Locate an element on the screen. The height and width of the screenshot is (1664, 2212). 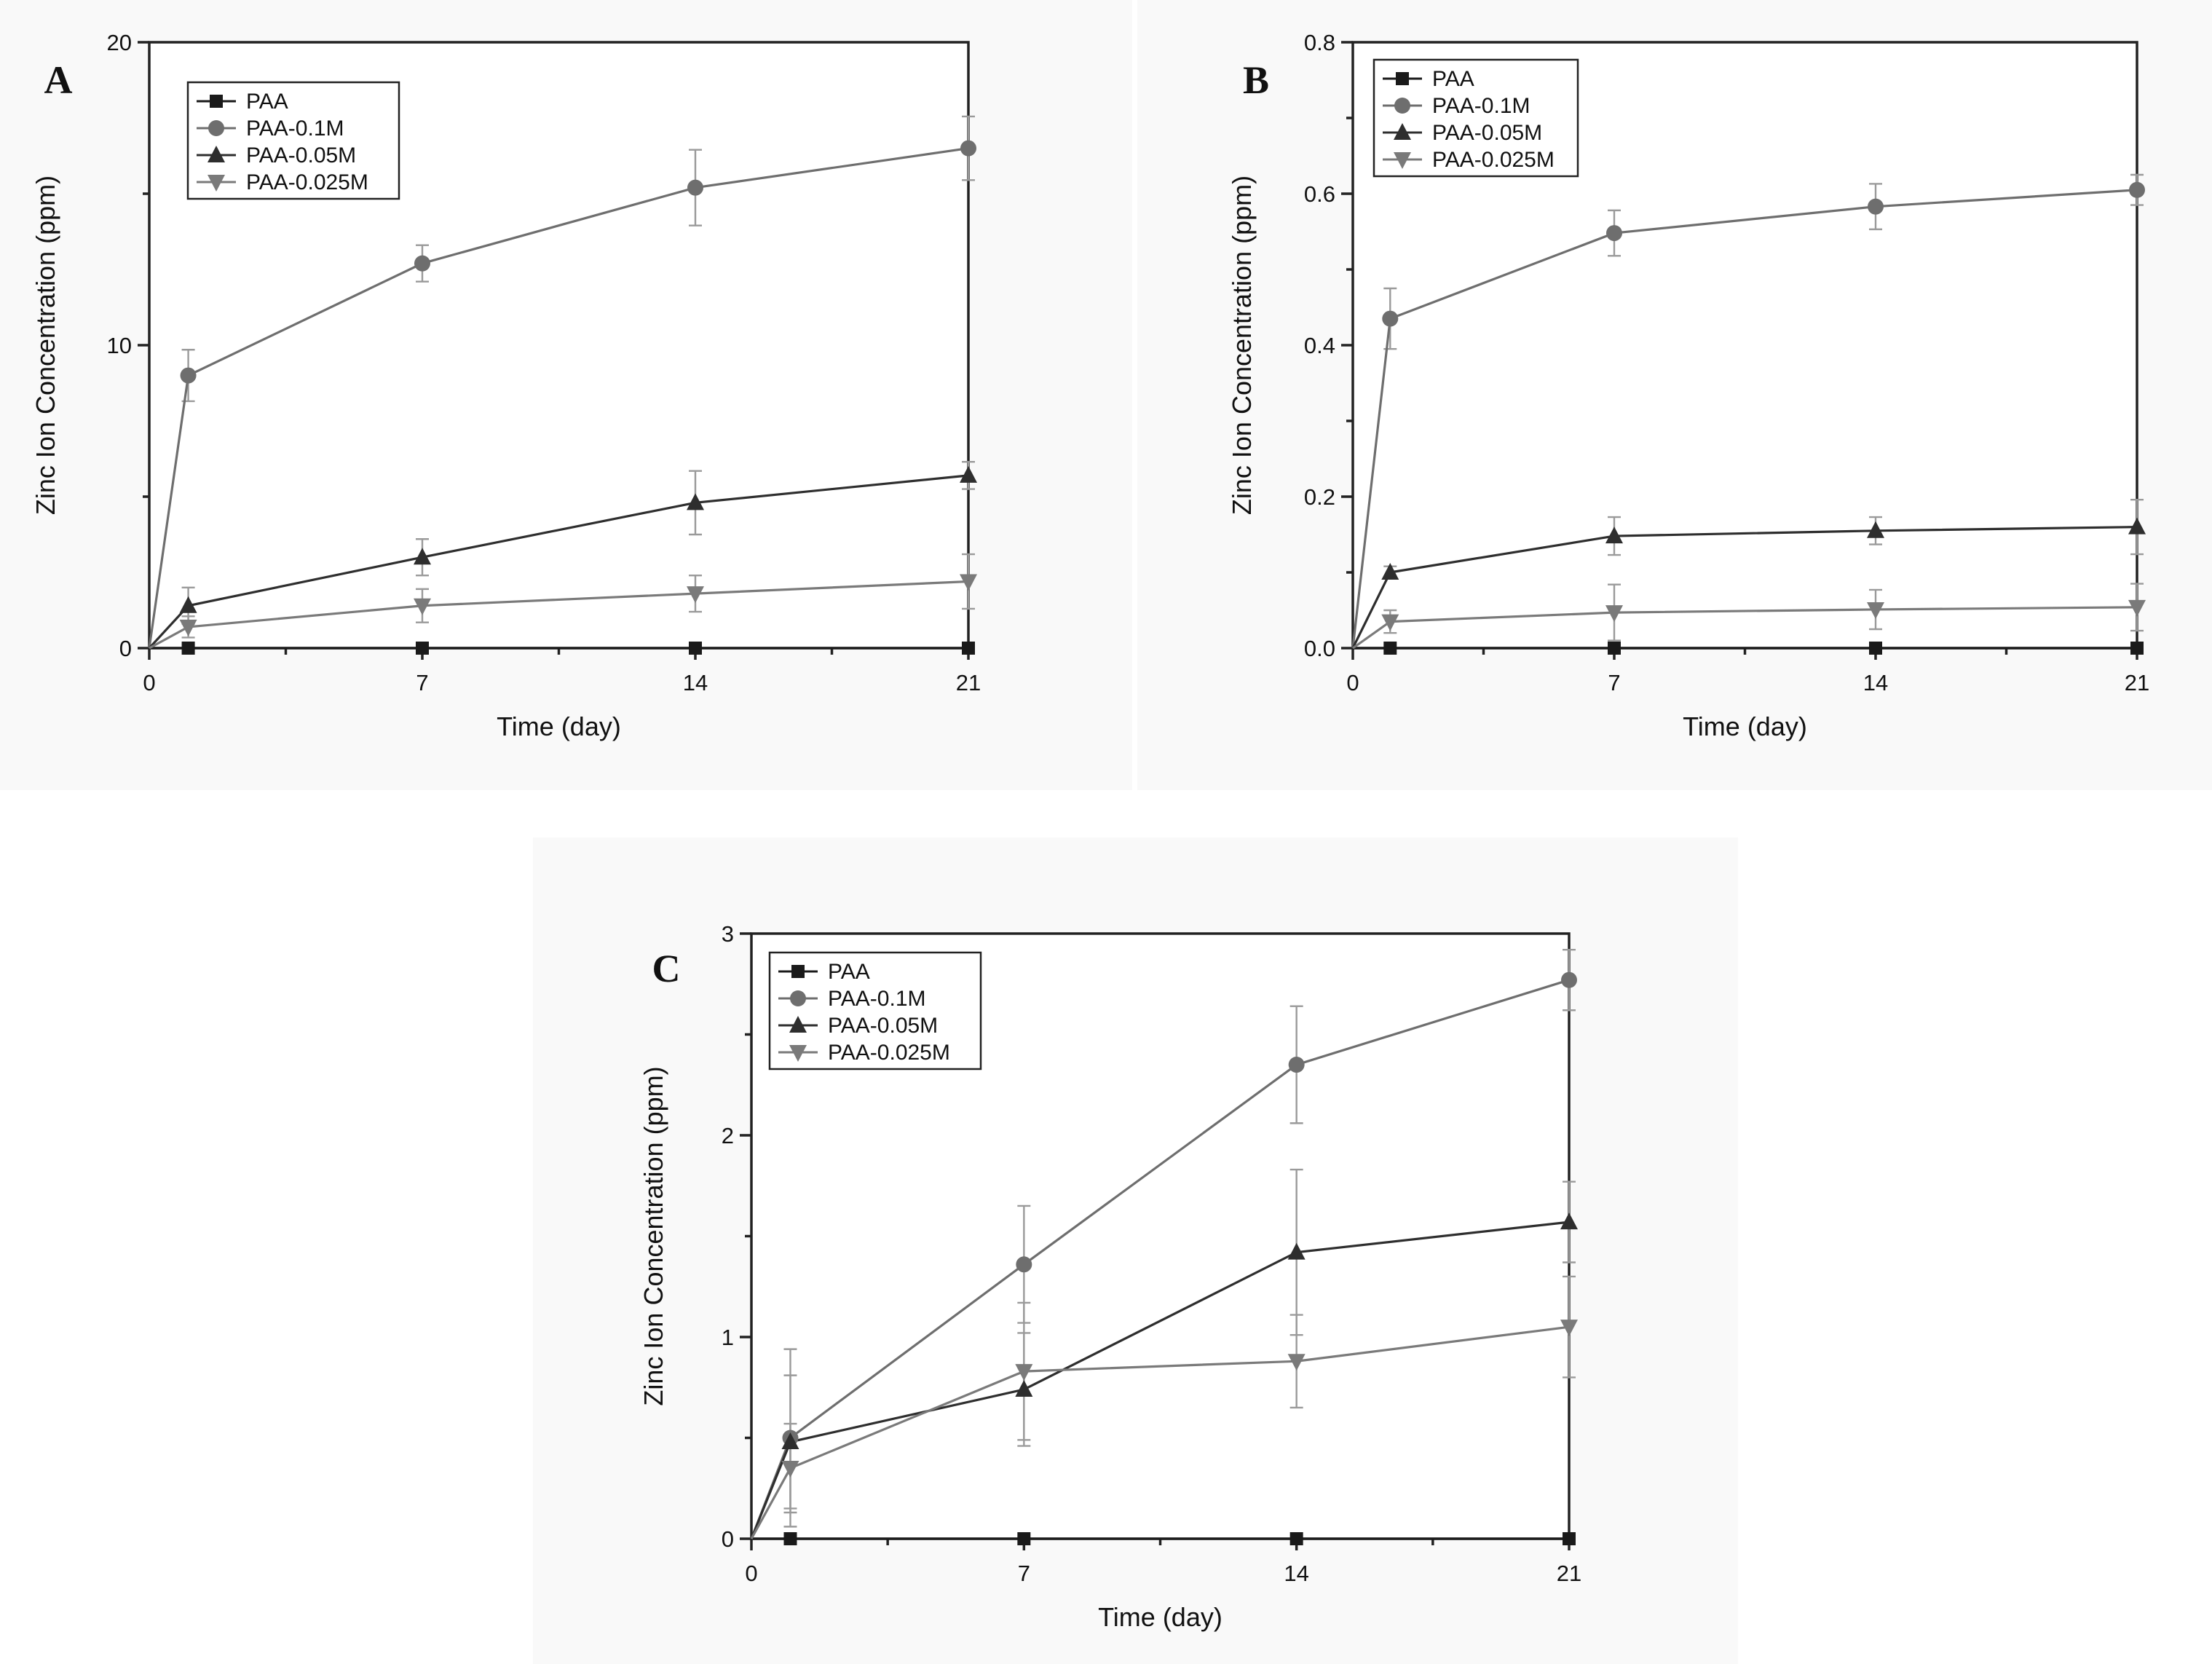
chart-a-y-axis-title: Zinc Ion Concentration (ppm) is located at coordinates (45, 345).